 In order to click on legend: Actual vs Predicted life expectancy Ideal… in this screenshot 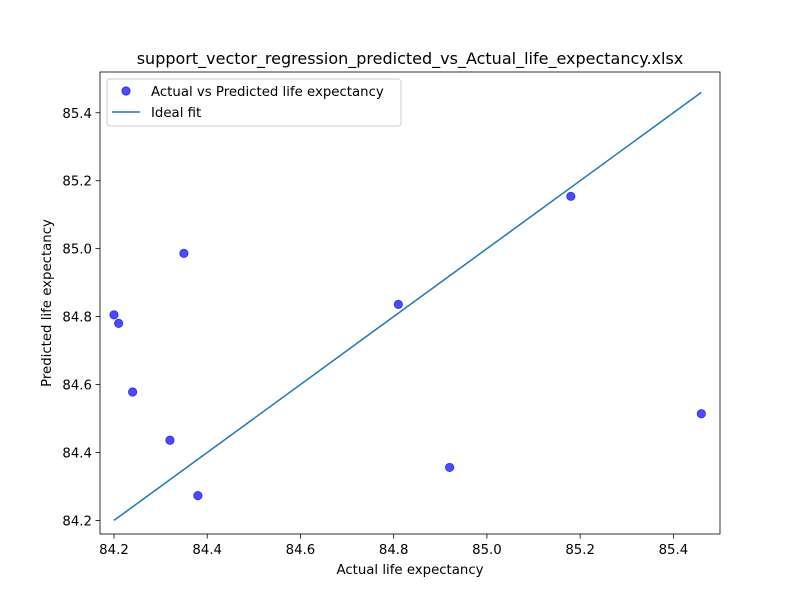, I will do `click(254, 102)`.